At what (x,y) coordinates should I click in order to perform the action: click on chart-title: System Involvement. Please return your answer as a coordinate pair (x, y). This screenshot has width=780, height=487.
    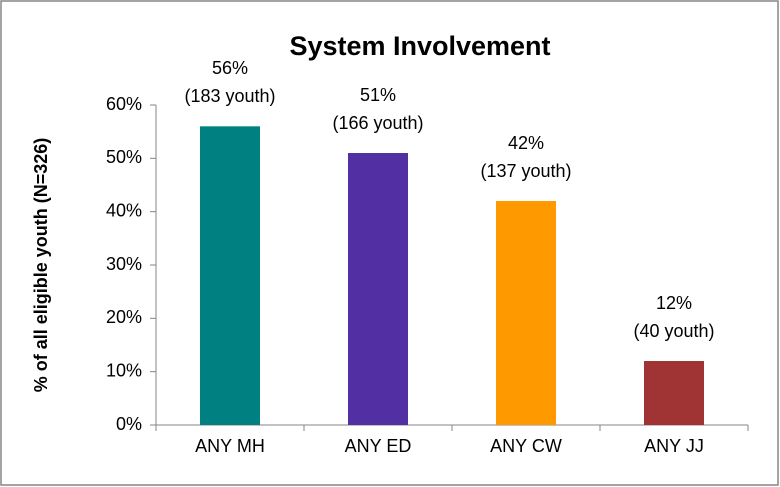
    Looking at the image, I should click on (419, 46).